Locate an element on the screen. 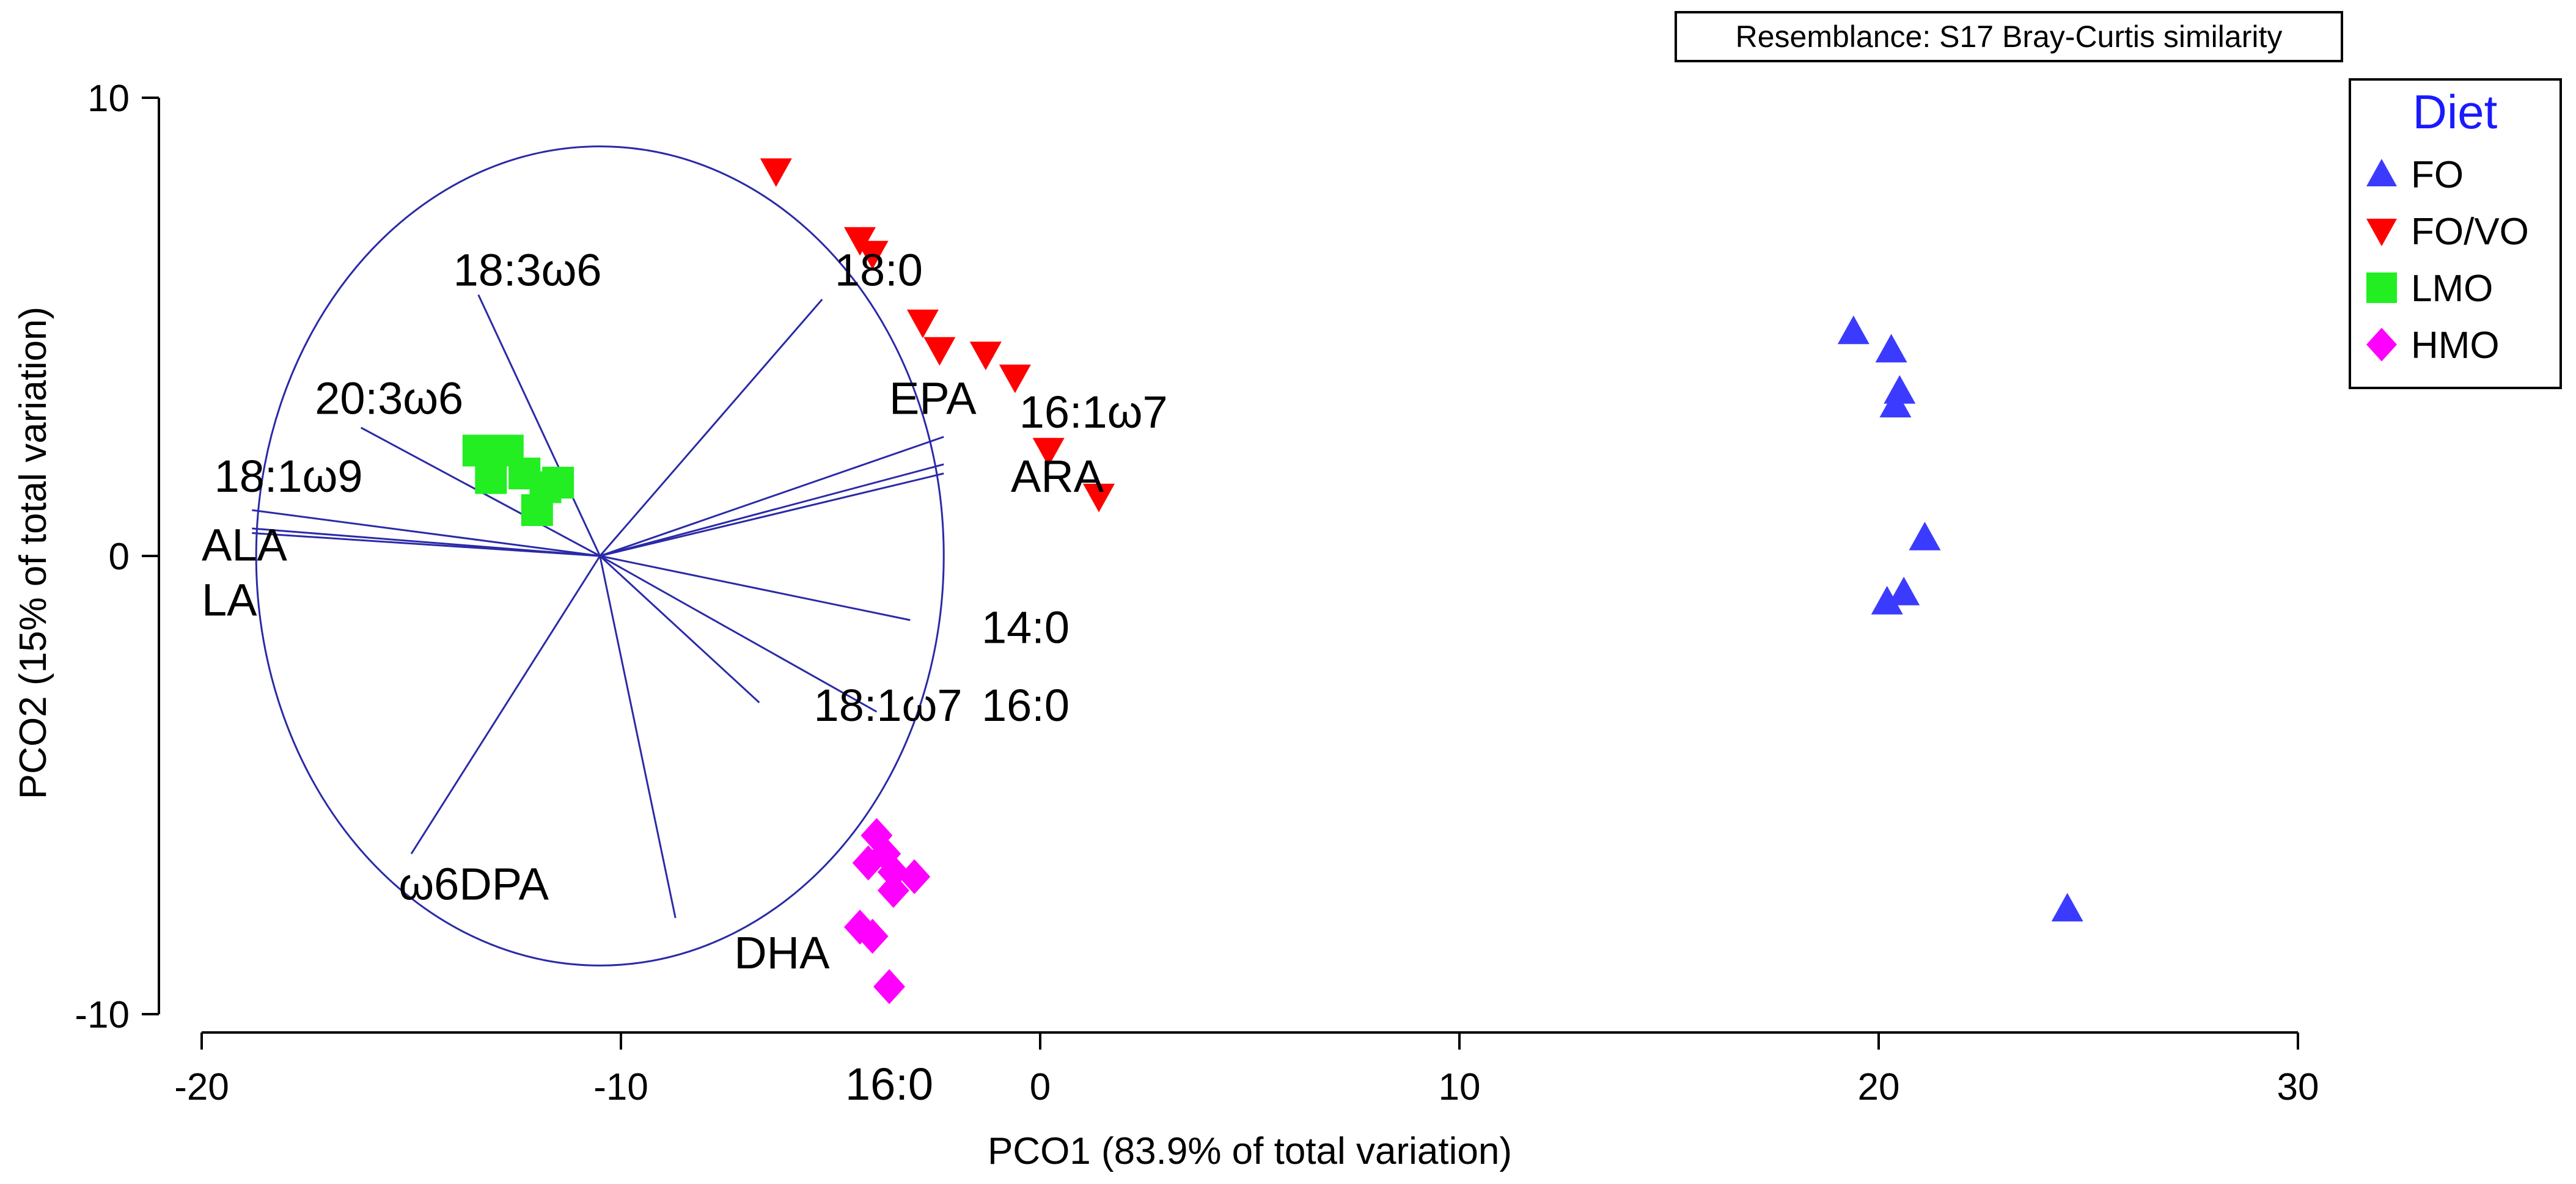 The width and height of the screenshot is (2576, 1184). vector-label: 18:1ω7 is located at coordinates (888, 705).